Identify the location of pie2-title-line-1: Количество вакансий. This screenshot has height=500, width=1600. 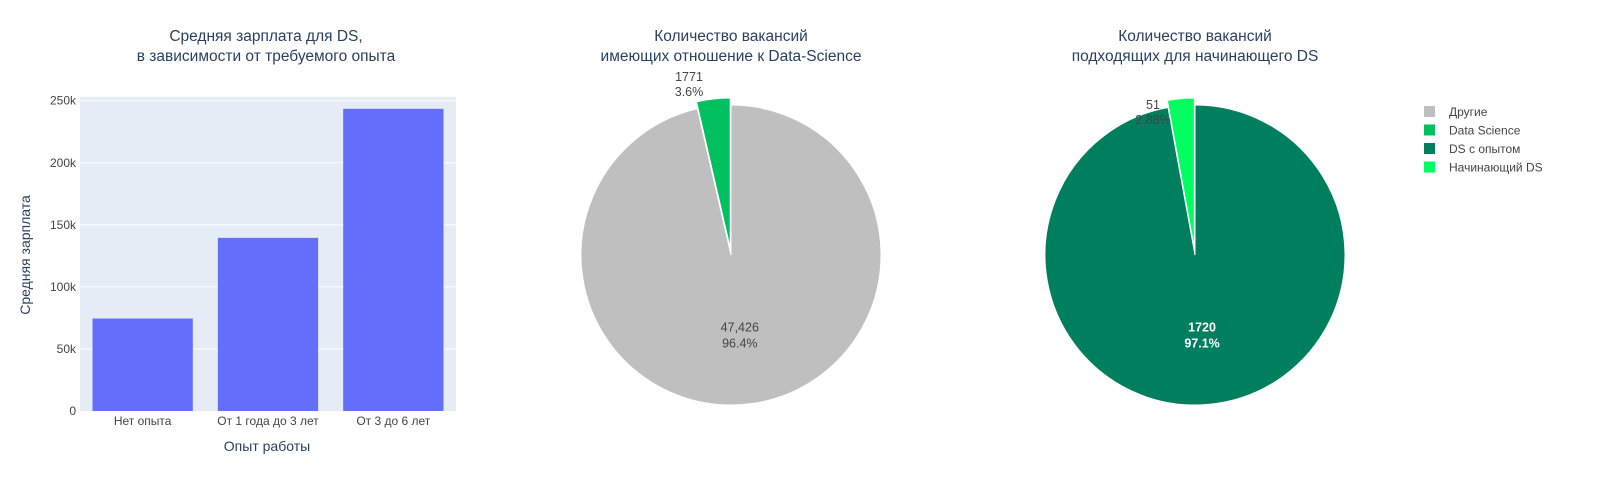
(1195, 36).